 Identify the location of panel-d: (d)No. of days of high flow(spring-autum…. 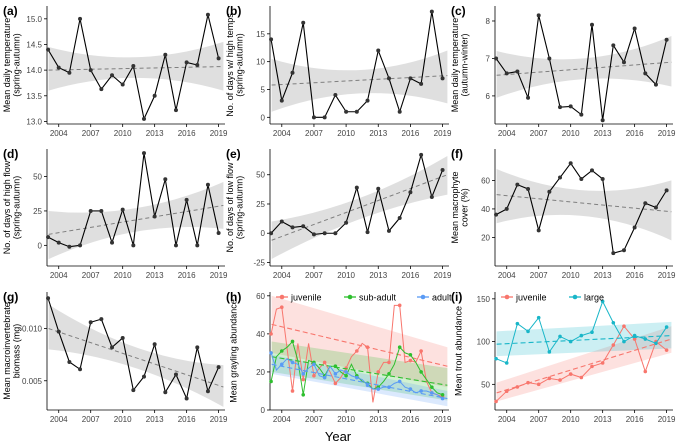
(115, 213).